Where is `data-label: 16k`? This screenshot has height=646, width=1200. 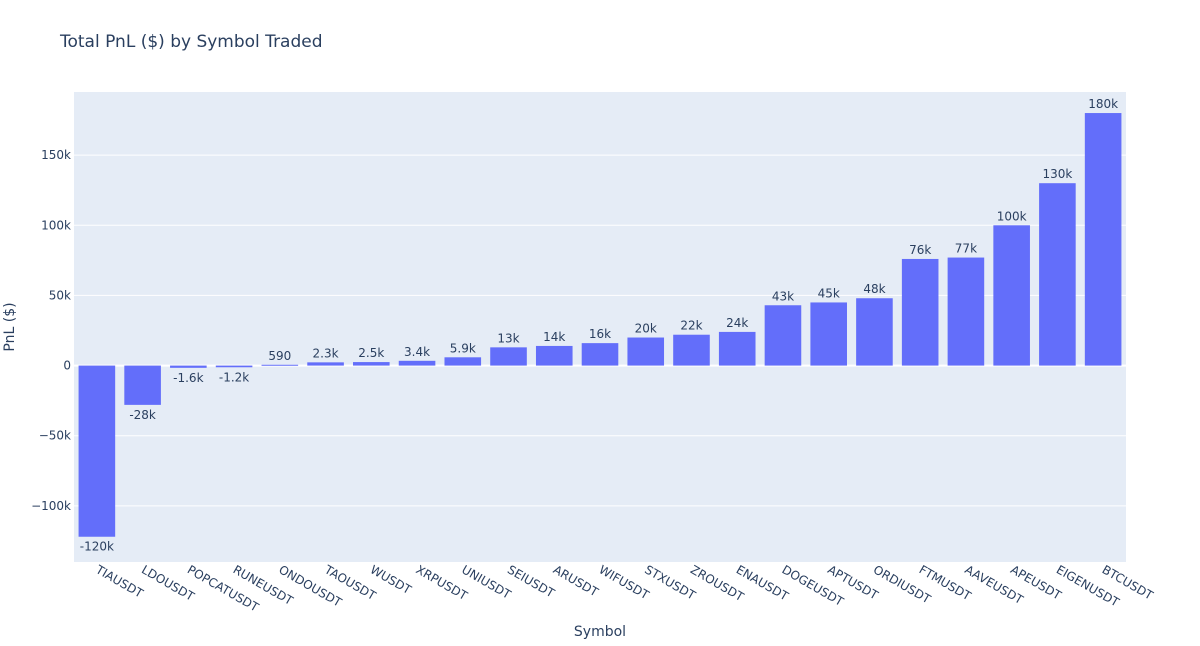 data-label: 16k is located at coordinates (600, 334).